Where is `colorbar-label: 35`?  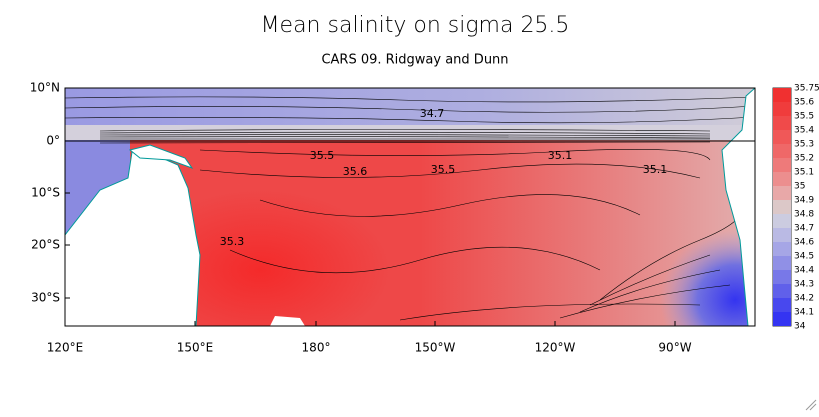 colorbar-label: 35 is located at coordinates (799, 187).